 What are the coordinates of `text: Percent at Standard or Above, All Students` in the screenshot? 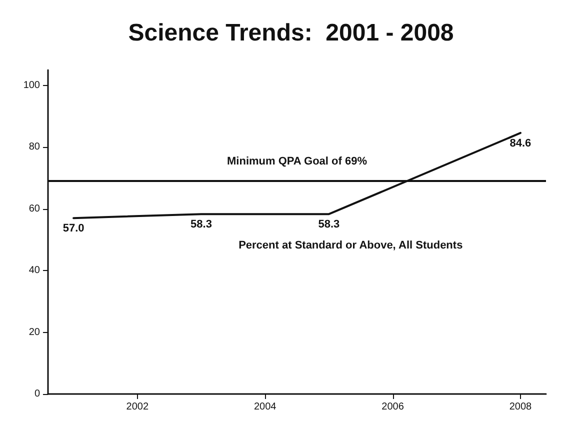 It's located at (350, 246).